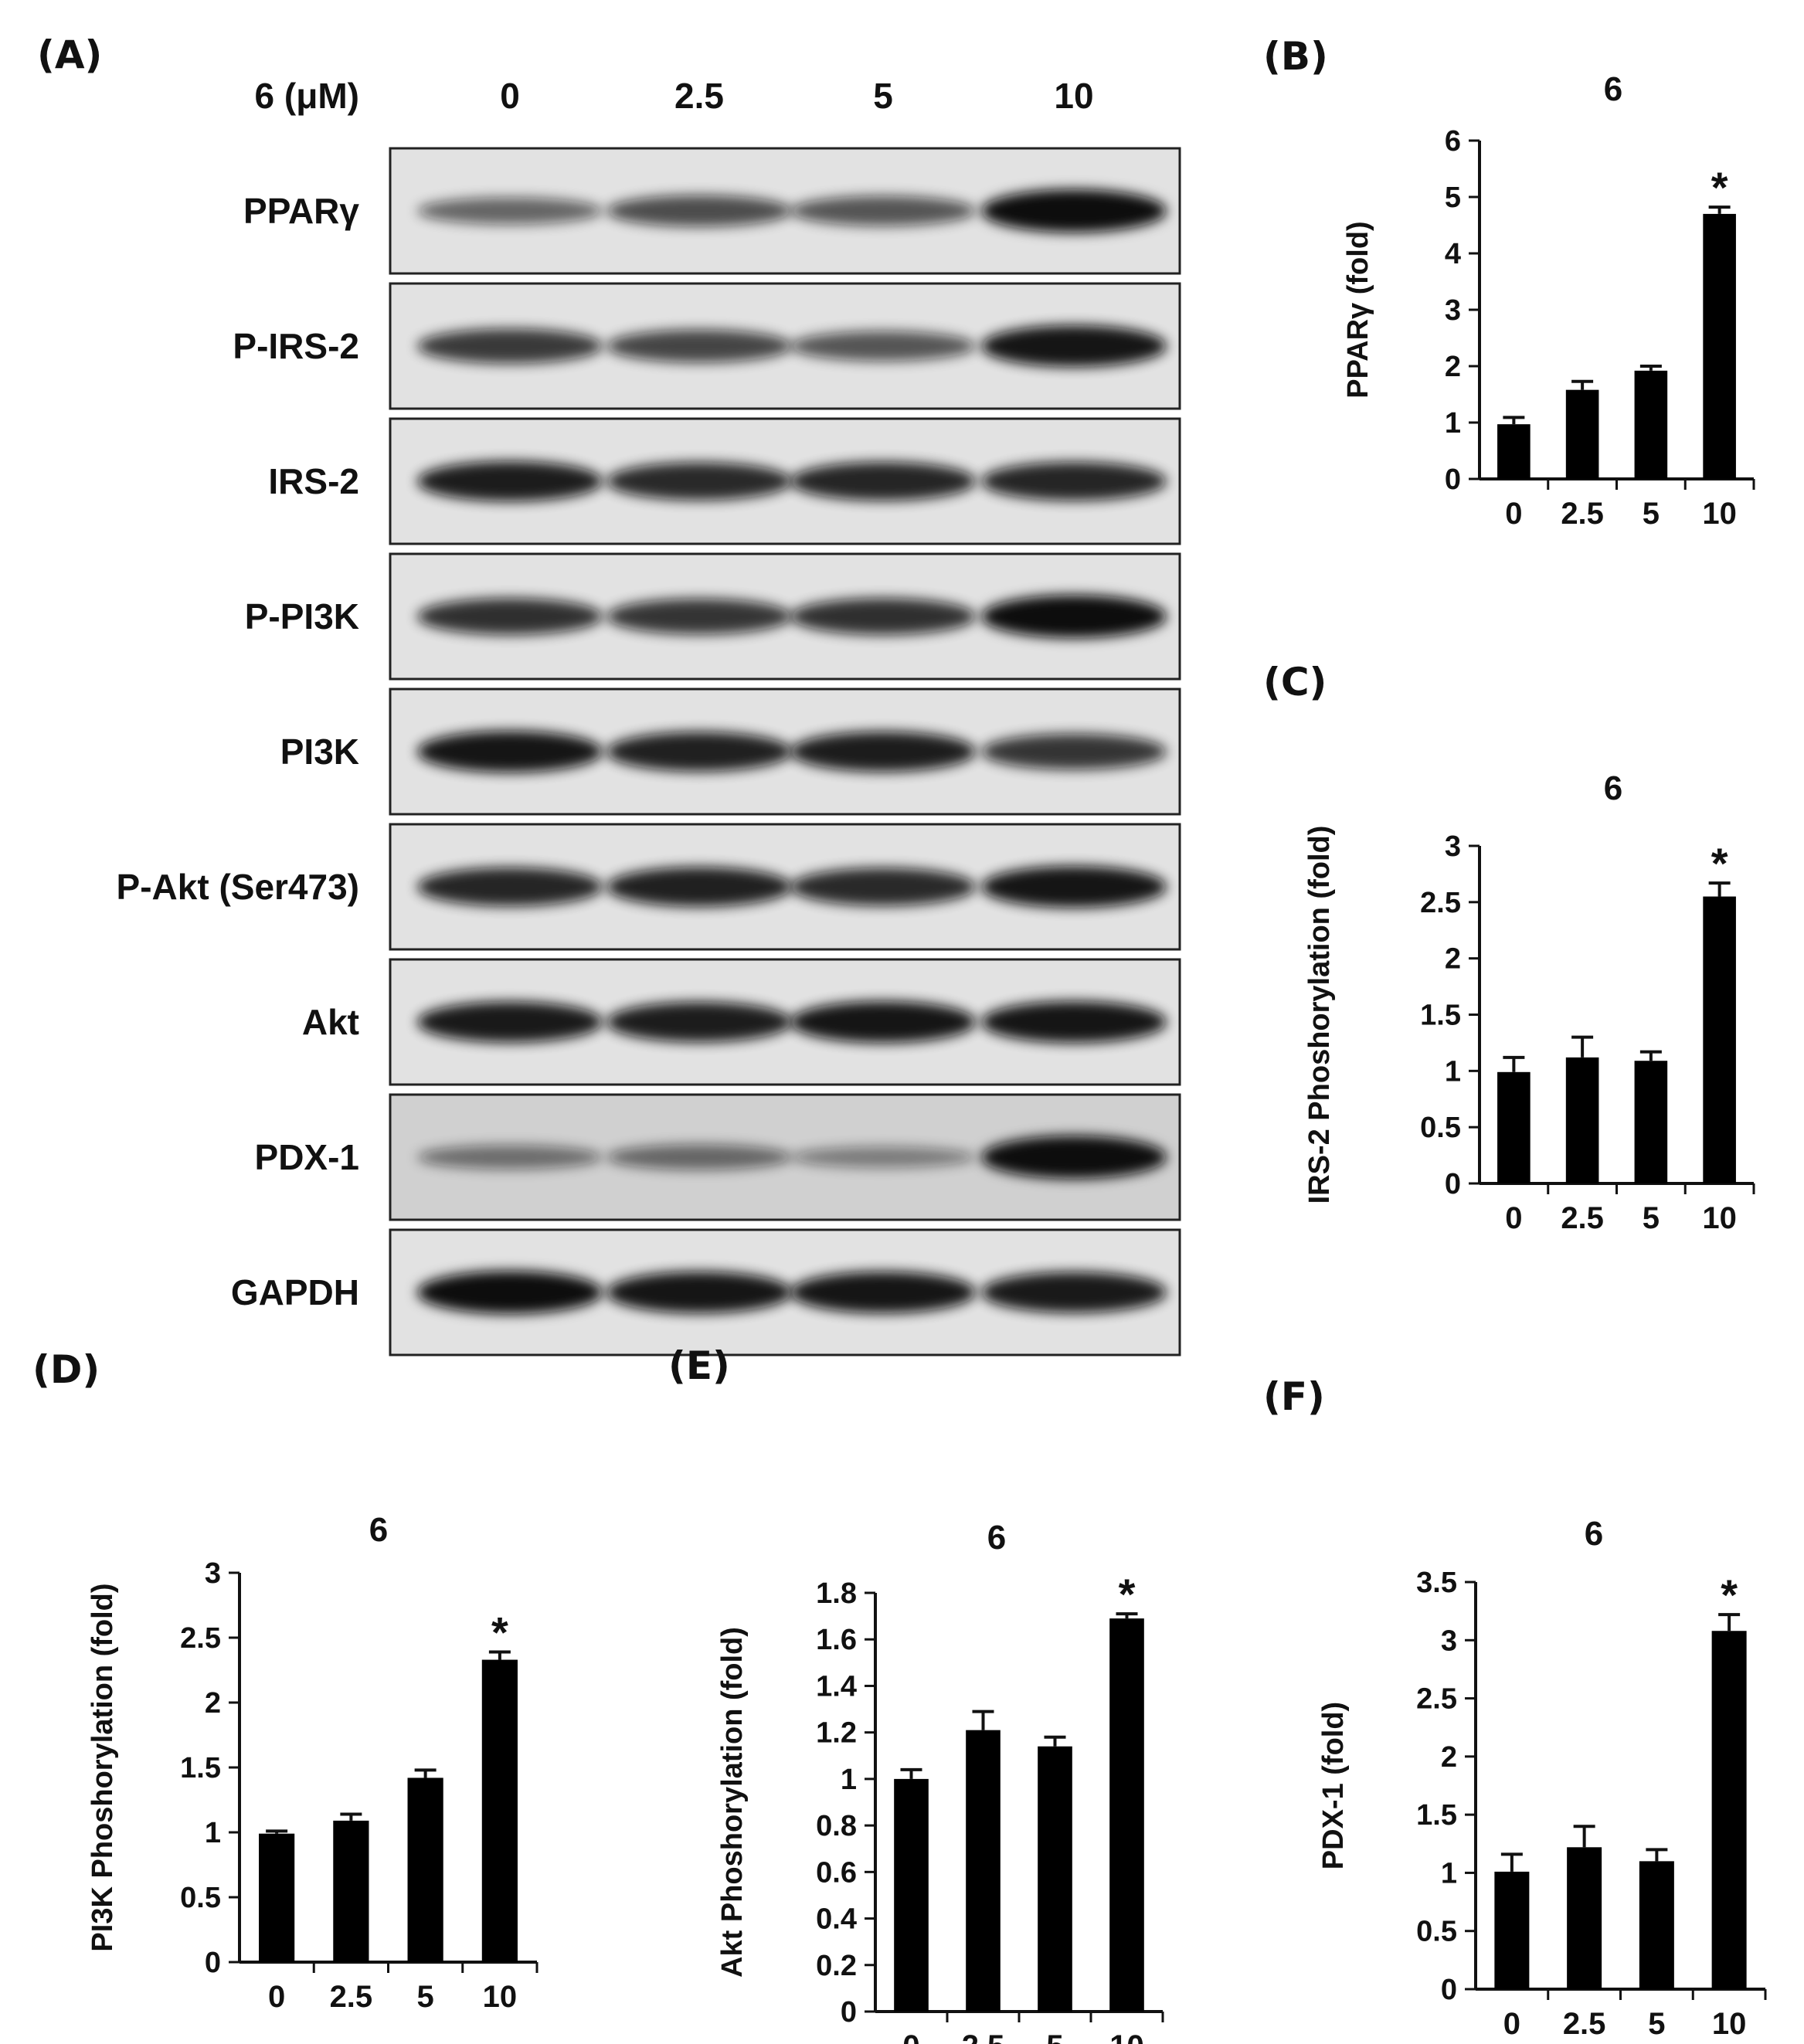 The image size is (1804, 2044). Describe the element at coordinates (699, 96) in the screenshot. I see `dose-value-2-5: 2.5` at that location.